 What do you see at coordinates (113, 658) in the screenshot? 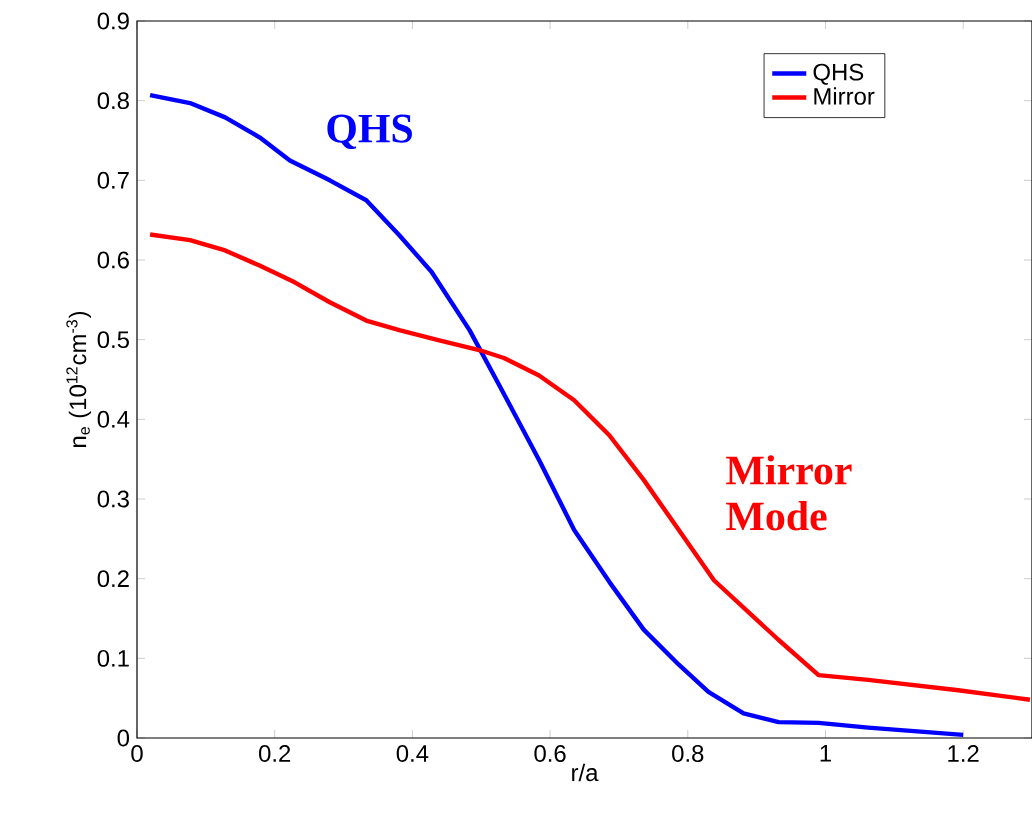
I see `y-tick-label: 0.1` at bounding box center [113, 658].